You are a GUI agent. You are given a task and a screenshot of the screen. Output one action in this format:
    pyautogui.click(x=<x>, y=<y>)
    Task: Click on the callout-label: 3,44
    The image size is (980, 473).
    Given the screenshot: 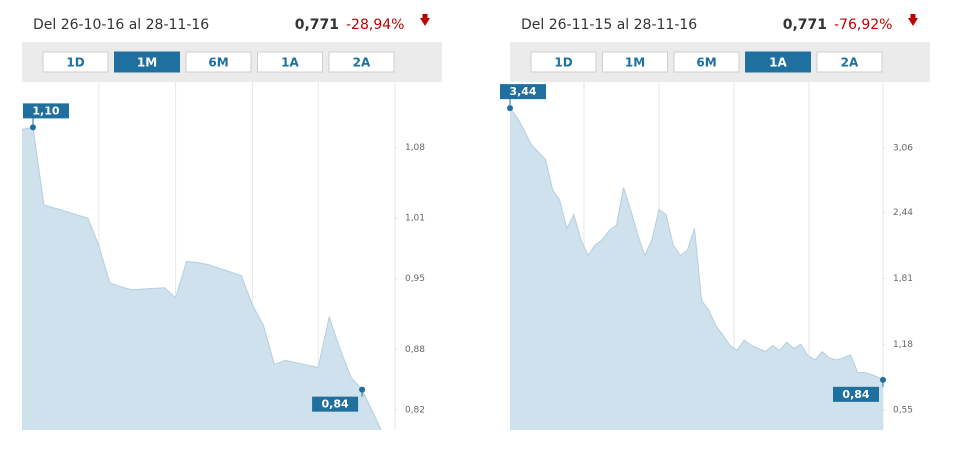 What is the action you would take?
    pyautogui.click(x=522, y=91)
    